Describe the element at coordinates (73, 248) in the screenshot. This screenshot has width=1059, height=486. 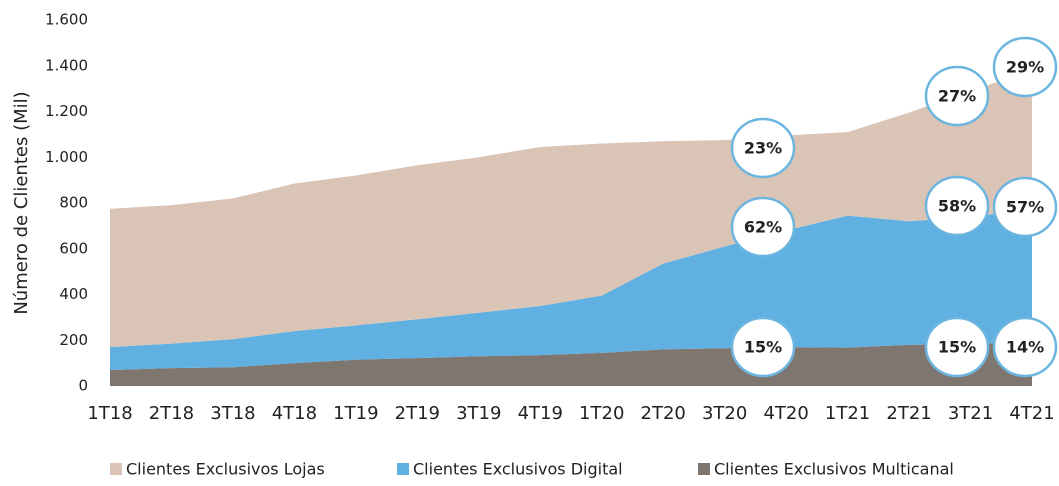
I see `y-tick-label: 600` at that location.